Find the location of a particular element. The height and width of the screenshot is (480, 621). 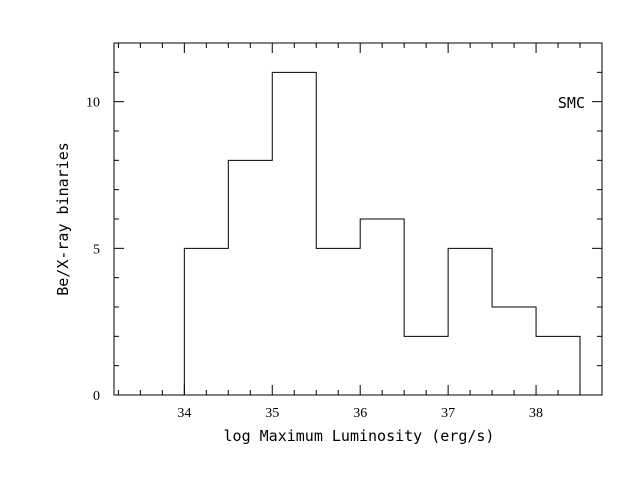

y-tick-label: 10 is located at coordinates (93, 103).